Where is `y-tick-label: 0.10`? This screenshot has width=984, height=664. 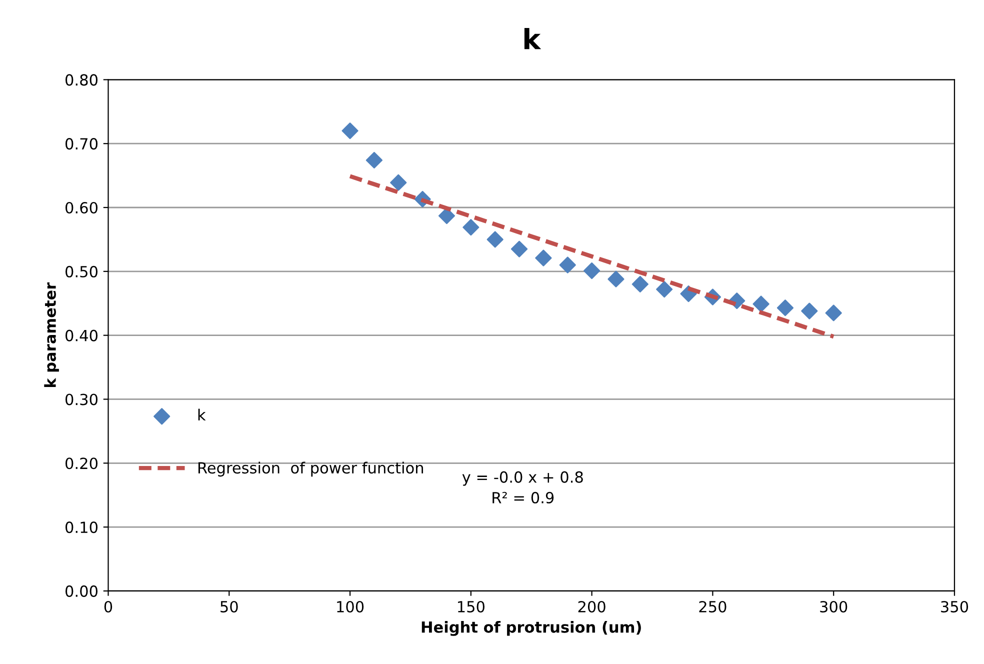 y-tick-label: 0.10 is located at coordinates (82, 528).